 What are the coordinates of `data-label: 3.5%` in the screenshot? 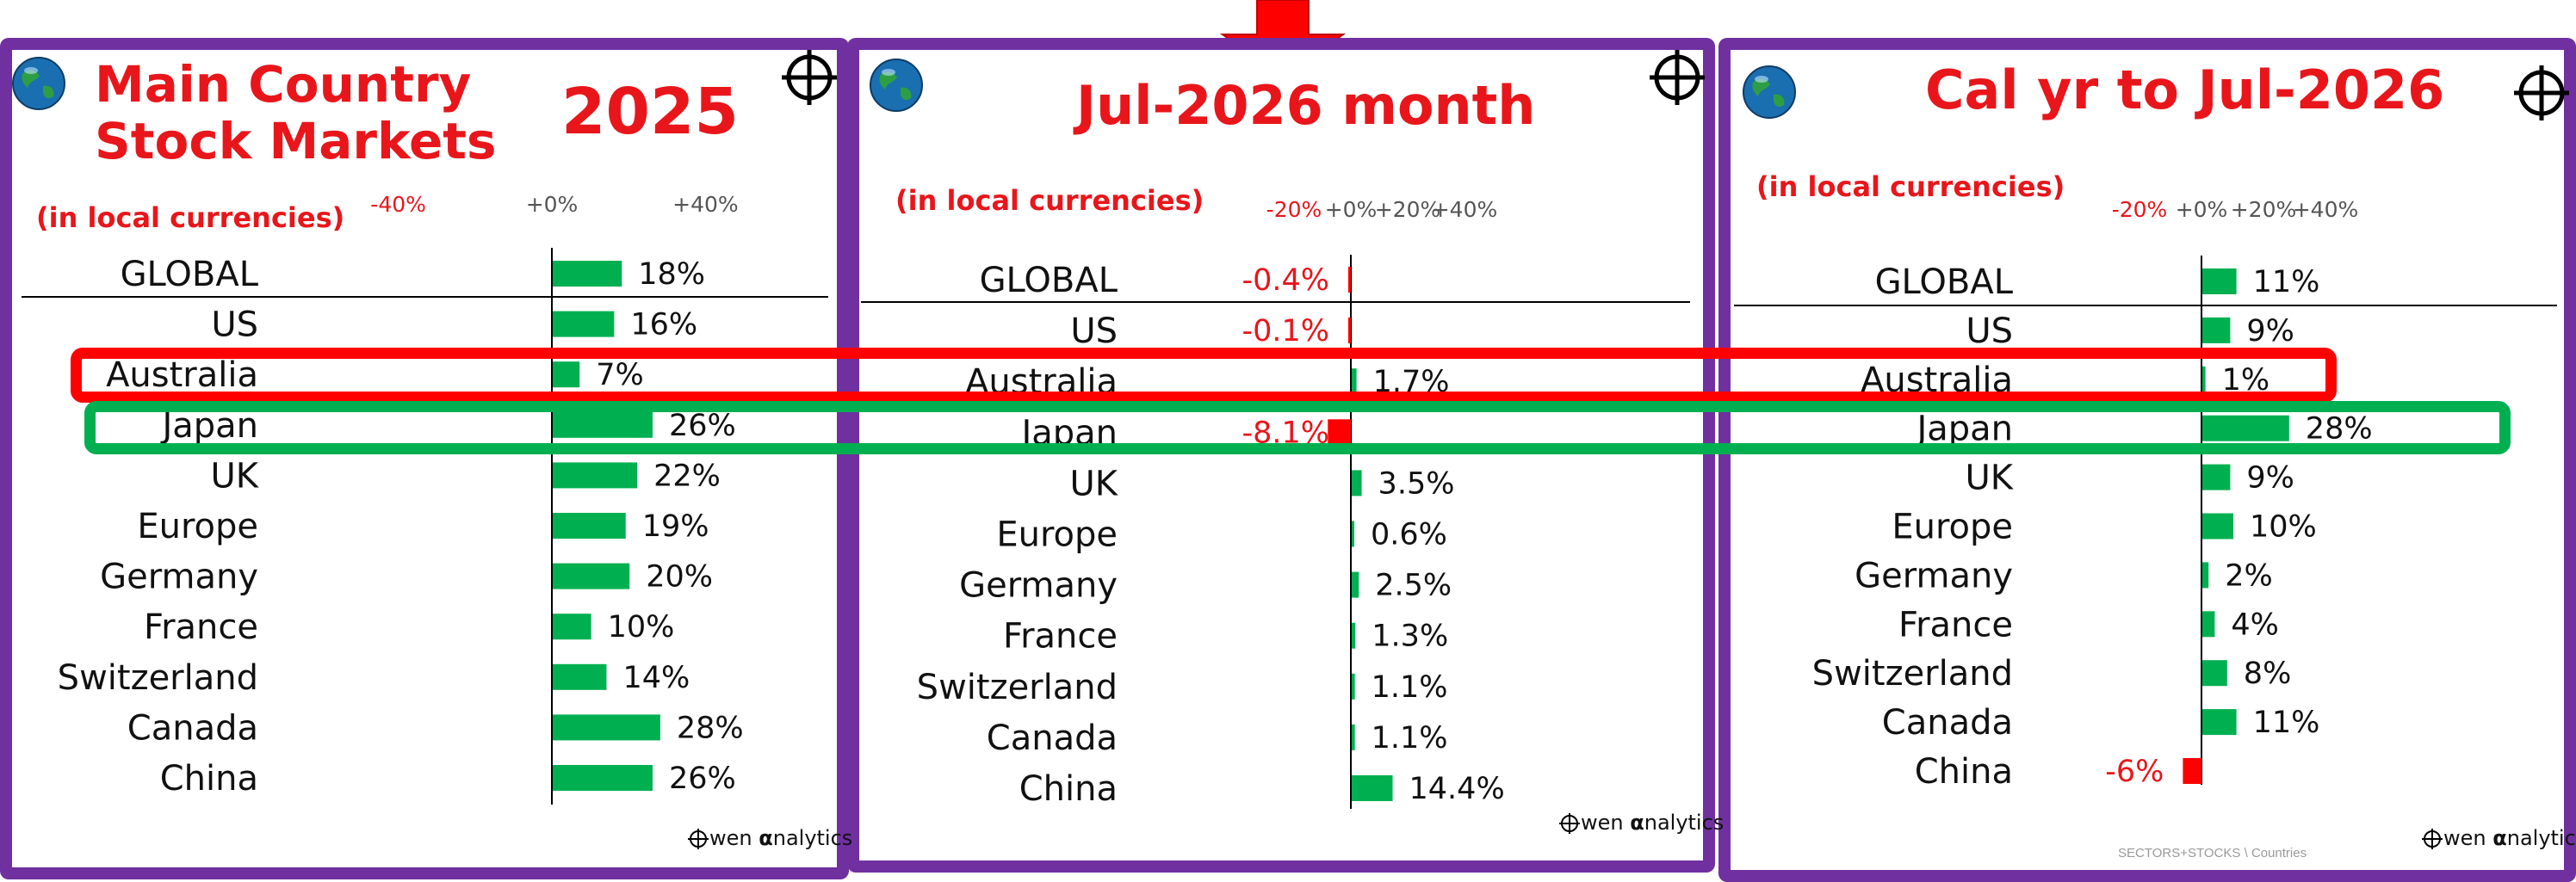 It's located at (1416, 483).